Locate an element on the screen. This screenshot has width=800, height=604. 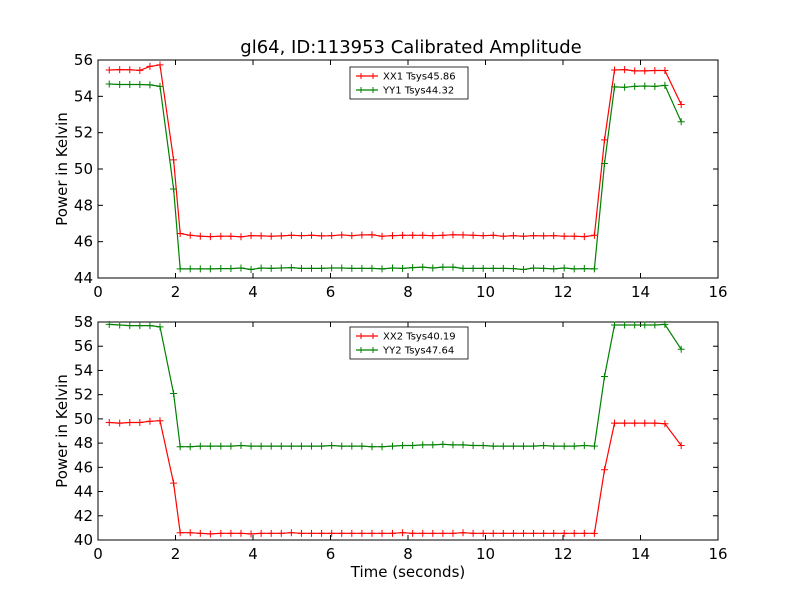
x-tick-label: 6 is located at coordinates (331, 554).